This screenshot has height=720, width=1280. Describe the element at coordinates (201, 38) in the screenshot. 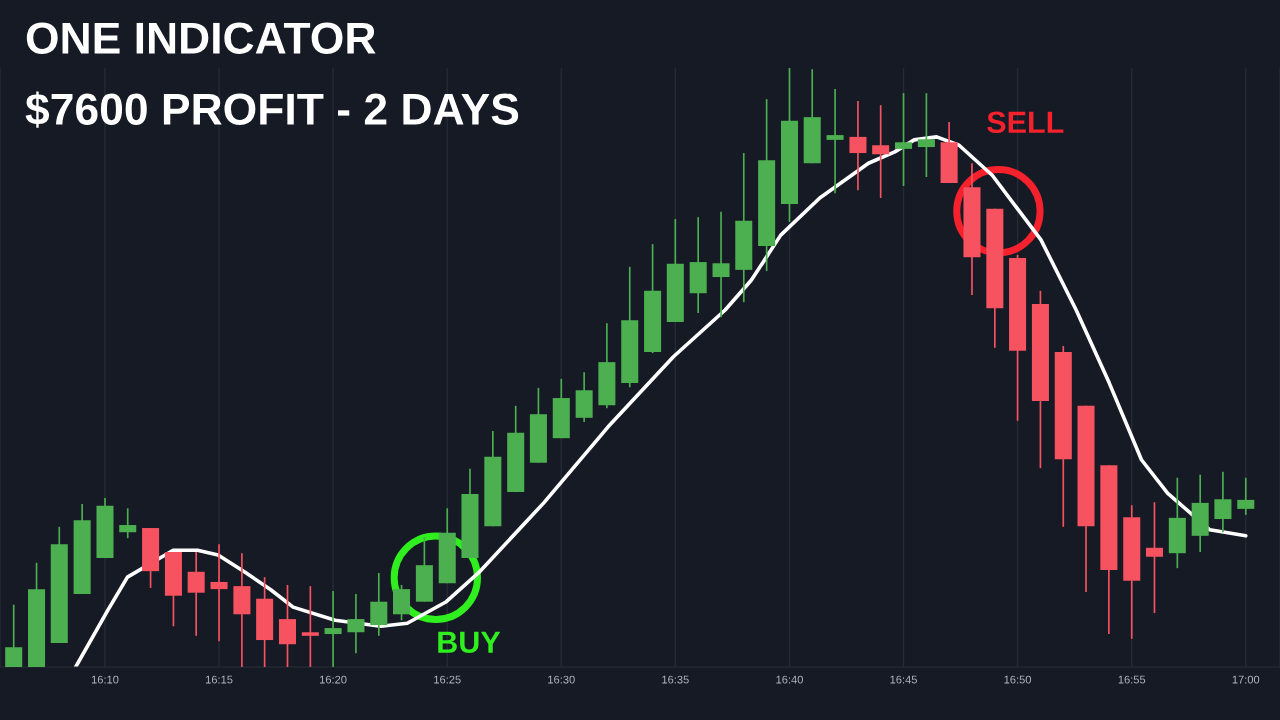

I see `chart-title: ONE INDICATOR` at that location.